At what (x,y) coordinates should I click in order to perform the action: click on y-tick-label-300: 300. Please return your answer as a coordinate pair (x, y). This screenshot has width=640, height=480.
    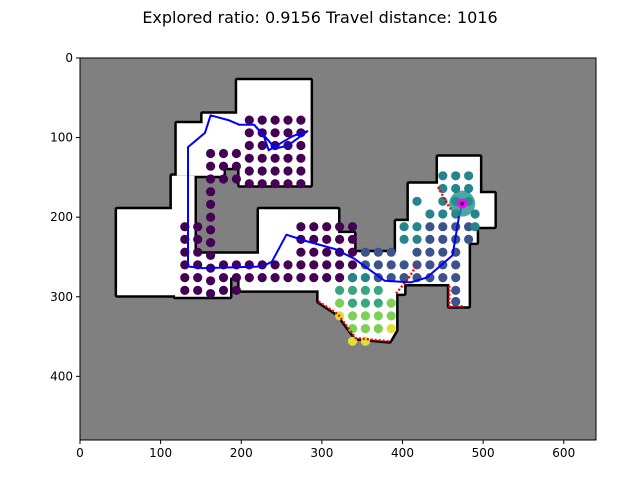
    Looking at the image, I should click on (61, 297).